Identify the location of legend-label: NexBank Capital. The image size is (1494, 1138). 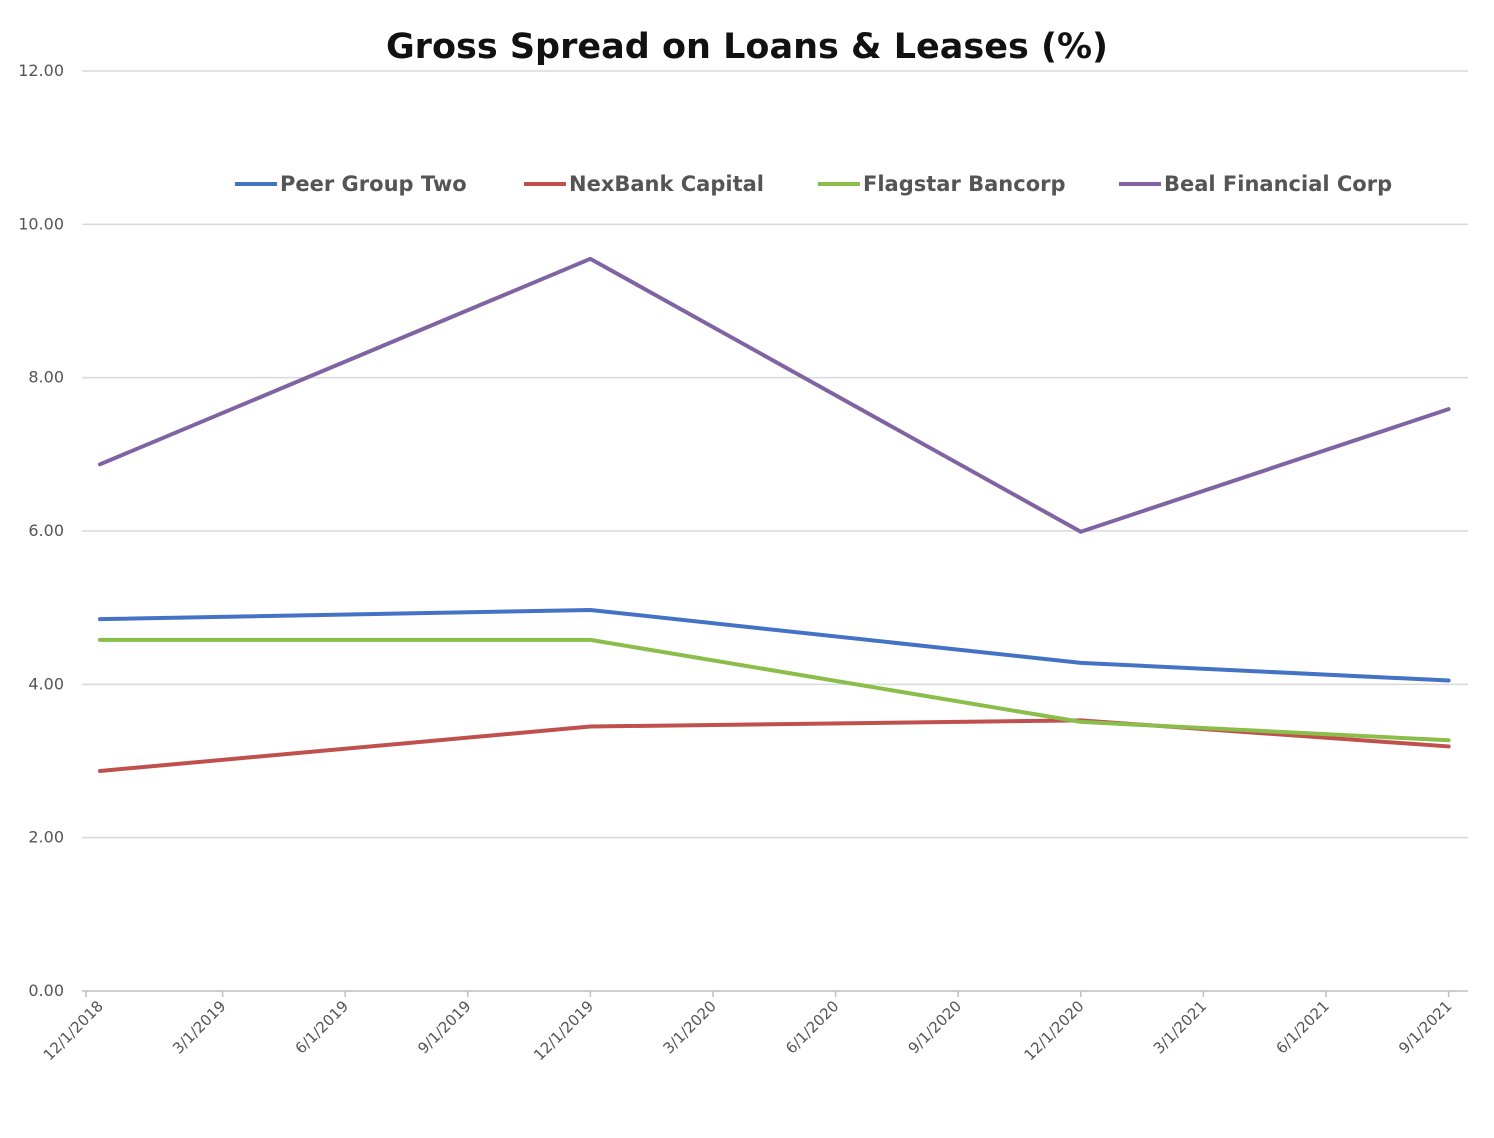
(666, 184).